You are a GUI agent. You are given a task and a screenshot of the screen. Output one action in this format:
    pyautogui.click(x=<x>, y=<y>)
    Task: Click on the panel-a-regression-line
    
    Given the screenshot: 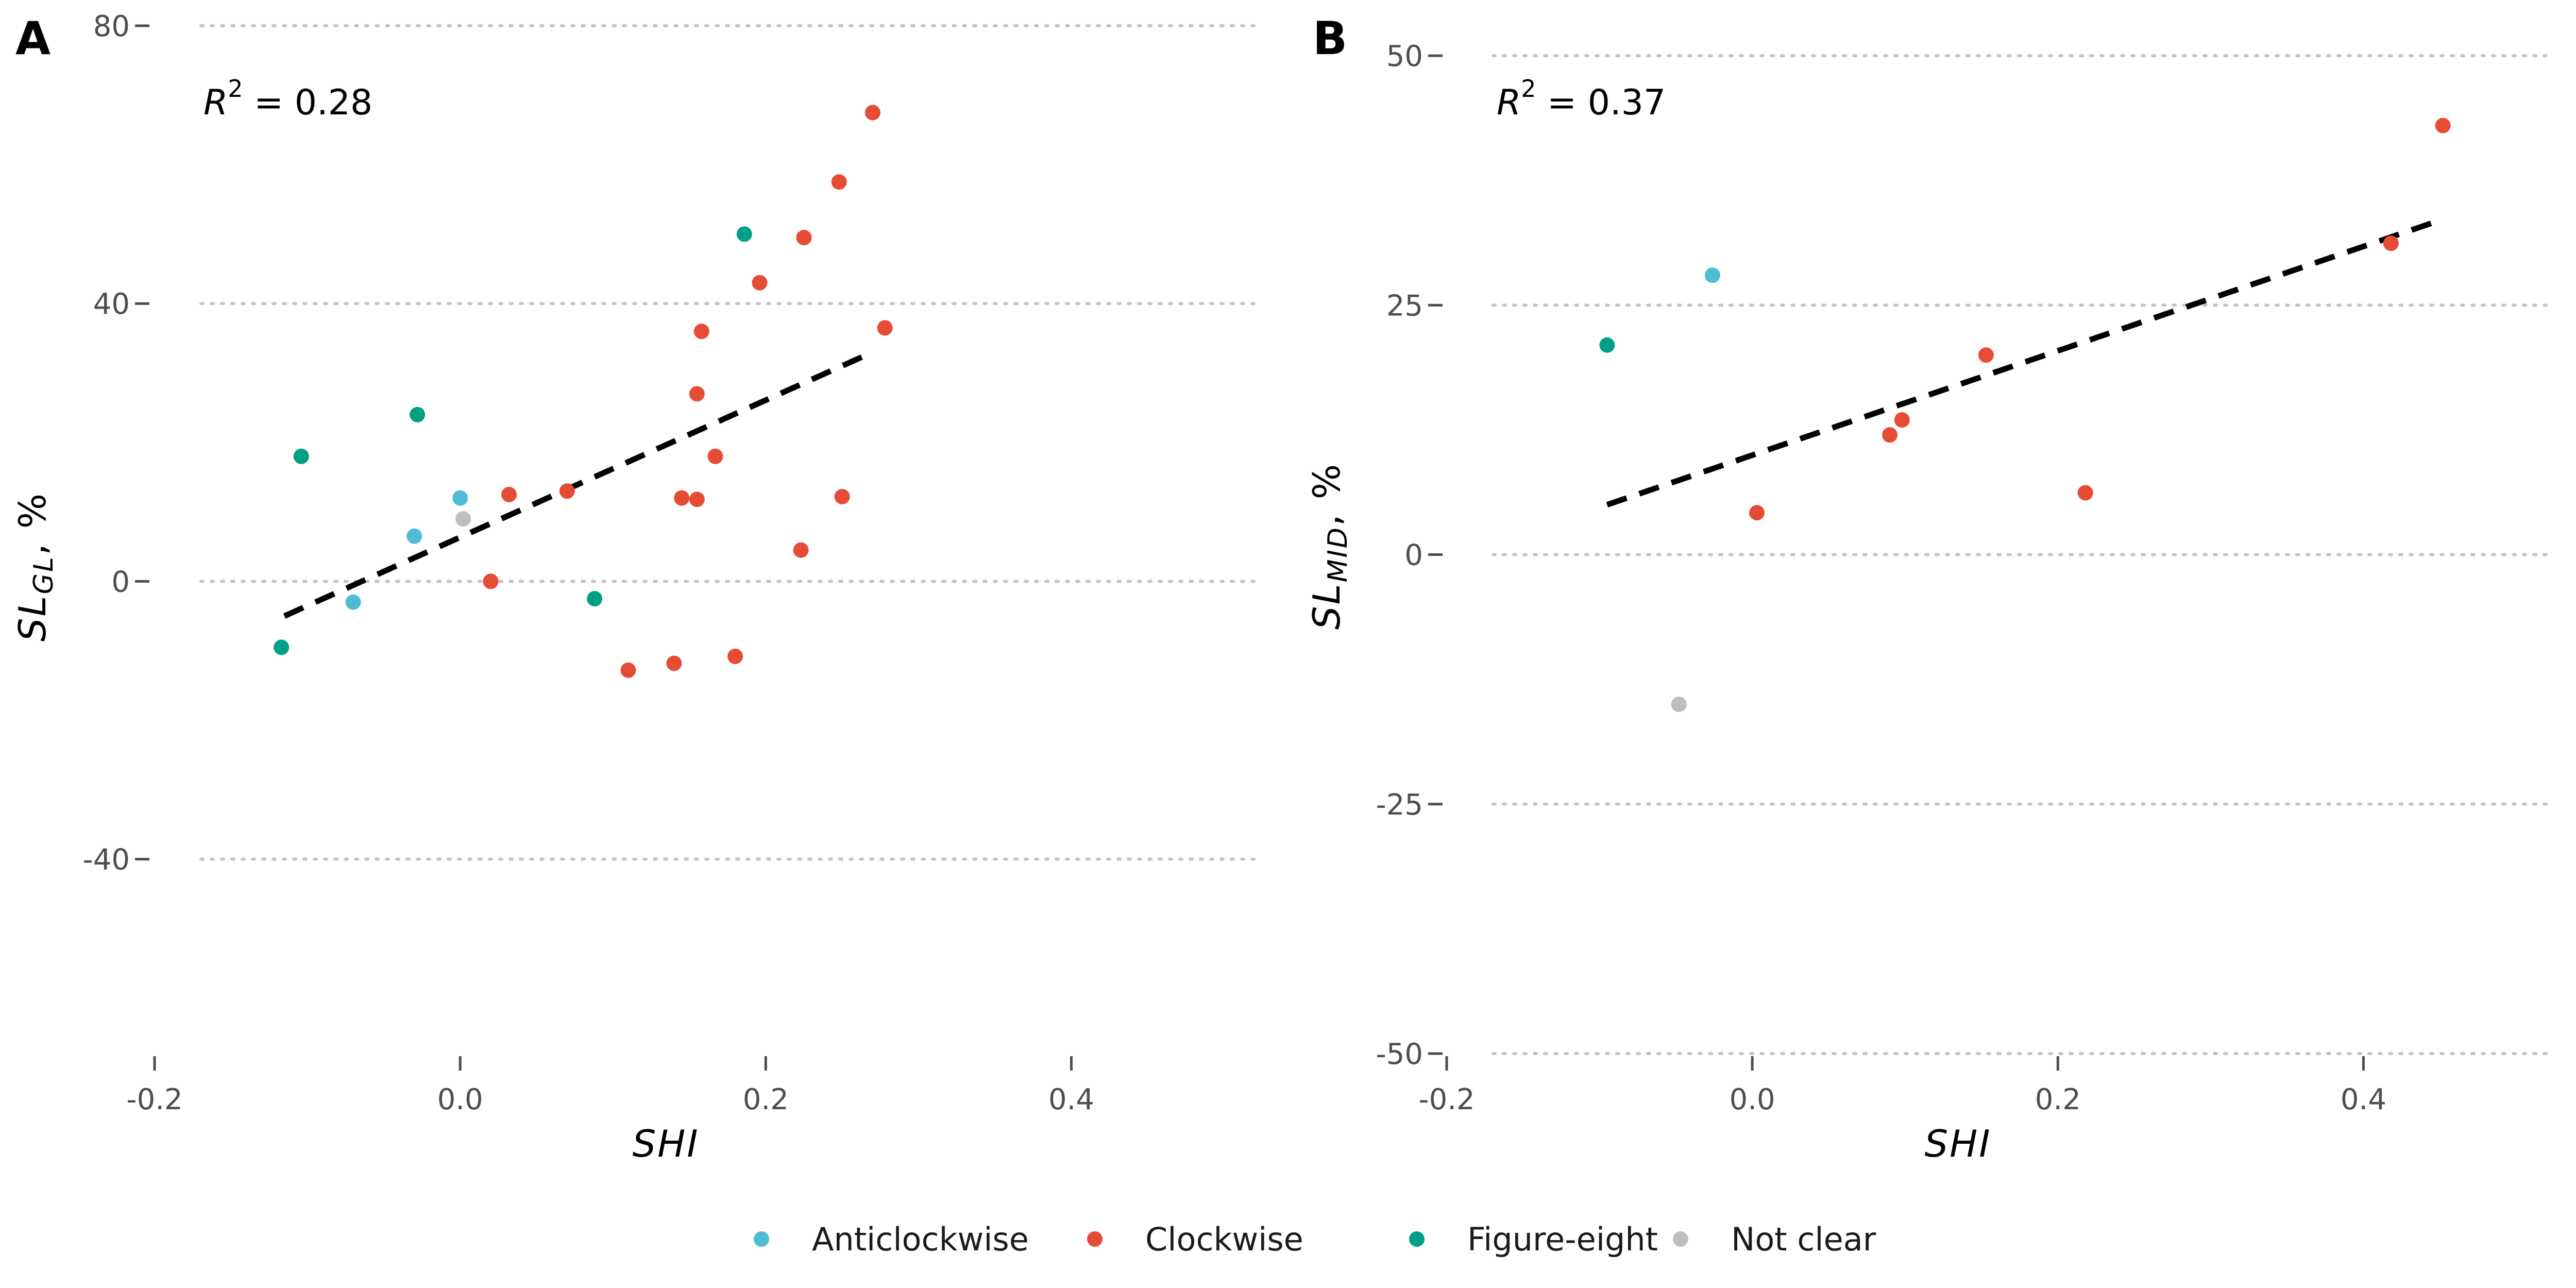 What is the action you would take?
    pyautogui.click(x=578, y=484)
    